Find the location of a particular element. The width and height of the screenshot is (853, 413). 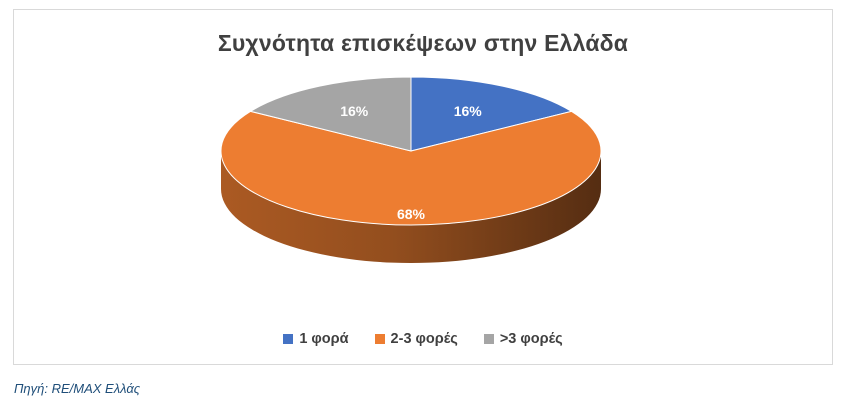

legend-label-0: 1 φορά is located at coordinates (324, 339).